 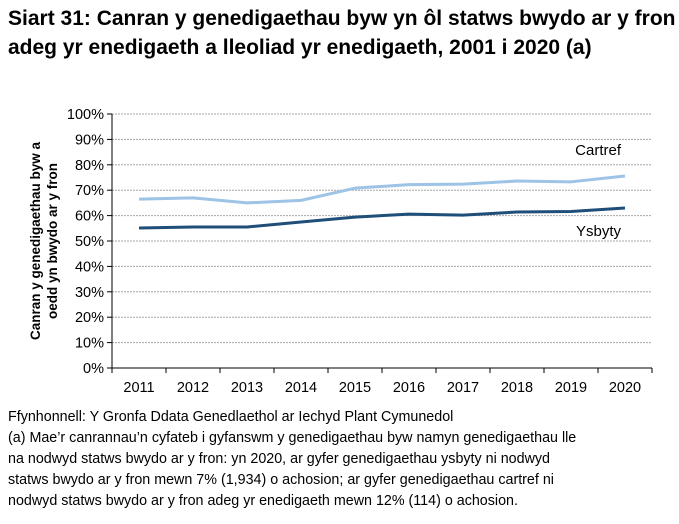 What do you see at coordinates (35, 240) in the screenshot?
I see `y-axis-label-line: Canran y genedigaethau byw a` at bounding box center [35, 240].